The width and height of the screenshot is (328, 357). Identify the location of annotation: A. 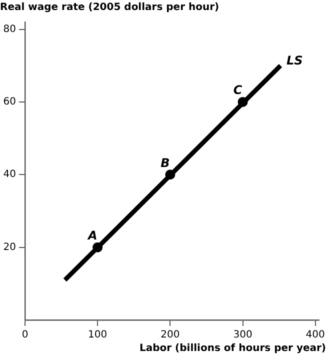
(92, 235).